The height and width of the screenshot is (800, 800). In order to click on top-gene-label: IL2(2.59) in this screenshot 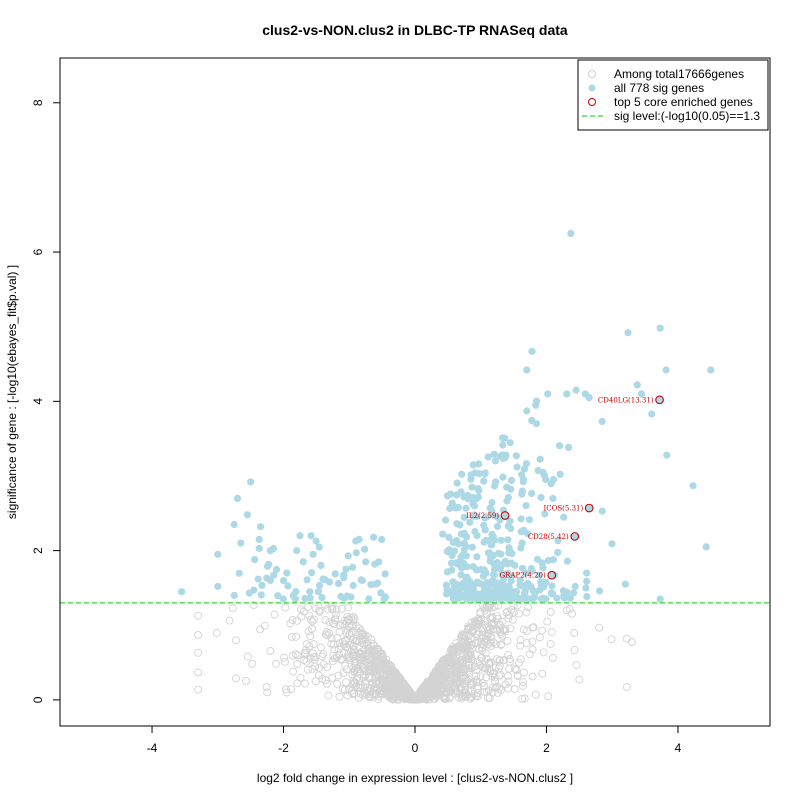, I will do `click(482, 516)`.